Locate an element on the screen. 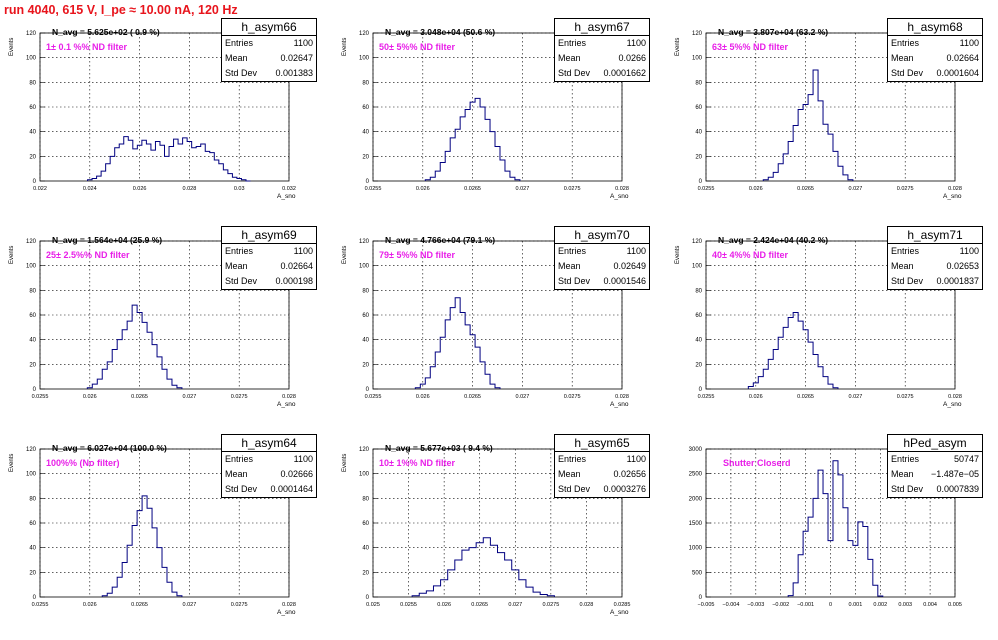  stats-value: 0.0001662 is located at coordinates (624, 73).